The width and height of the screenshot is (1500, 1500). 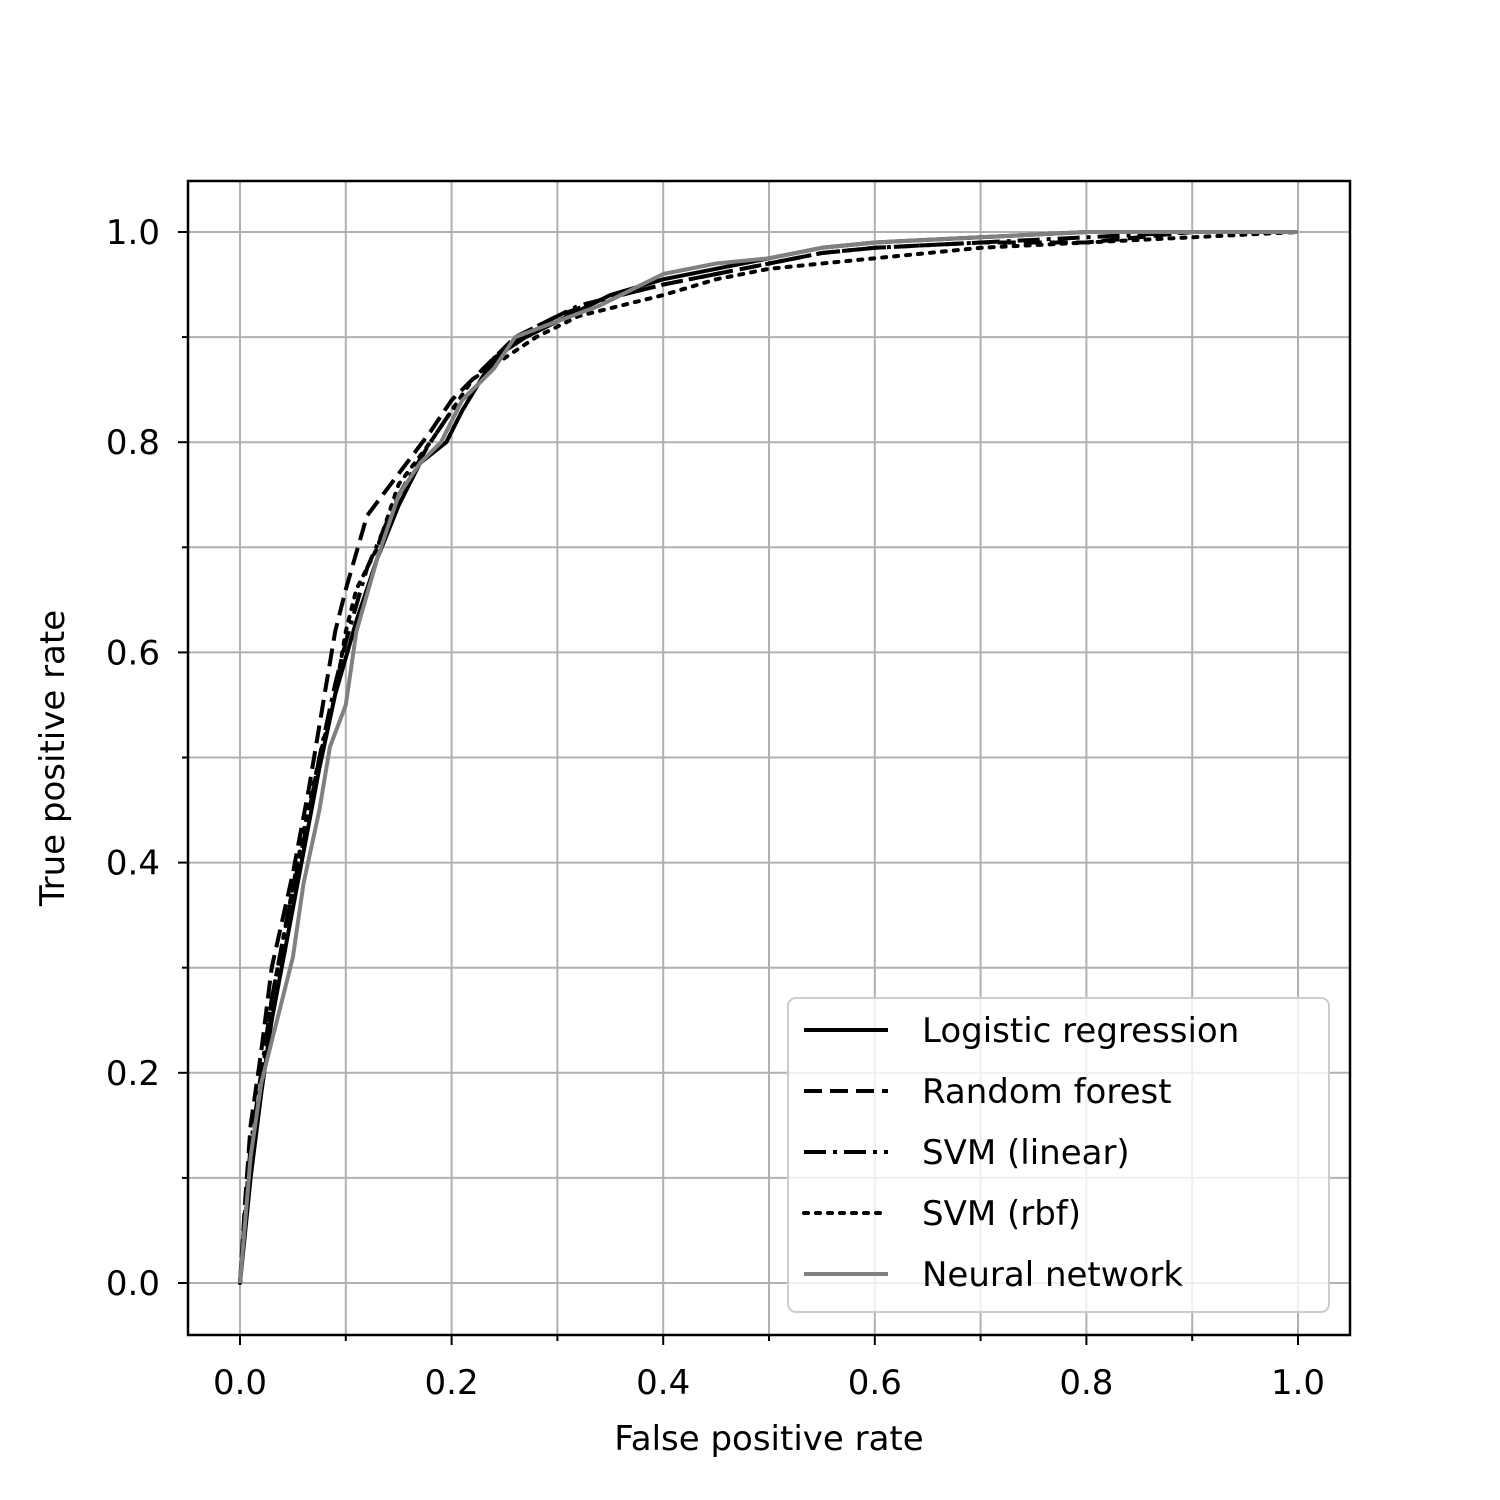 I want to click on x-axis-title: False positive rate, so click(x=768, y=1439).